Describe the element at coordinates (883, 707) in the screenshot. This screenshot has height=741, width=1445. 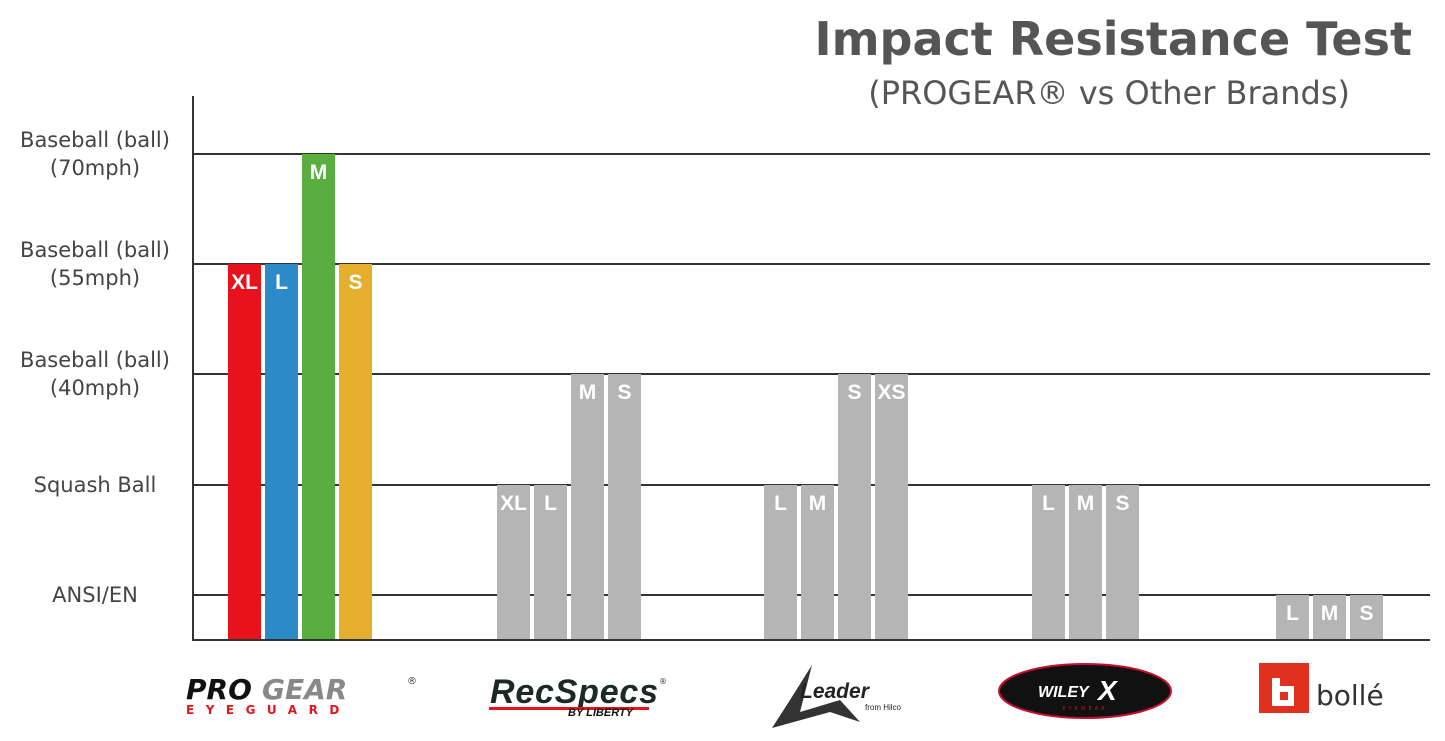
I see `svg-text: from Hilco` at that location.